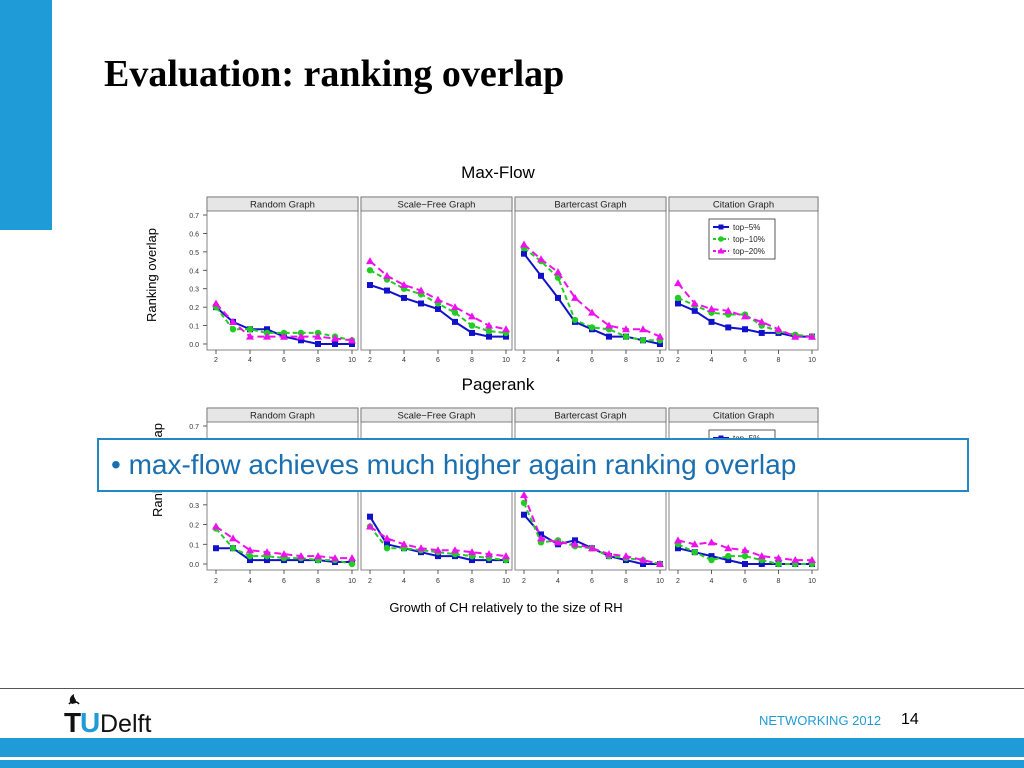 Image resolution: width=1024 pixels, height=768 pixels. What do you see at coordinates (749, 251) in the screenshot?
I see `legend-label: top−20%` at bounding box center [749, 251].